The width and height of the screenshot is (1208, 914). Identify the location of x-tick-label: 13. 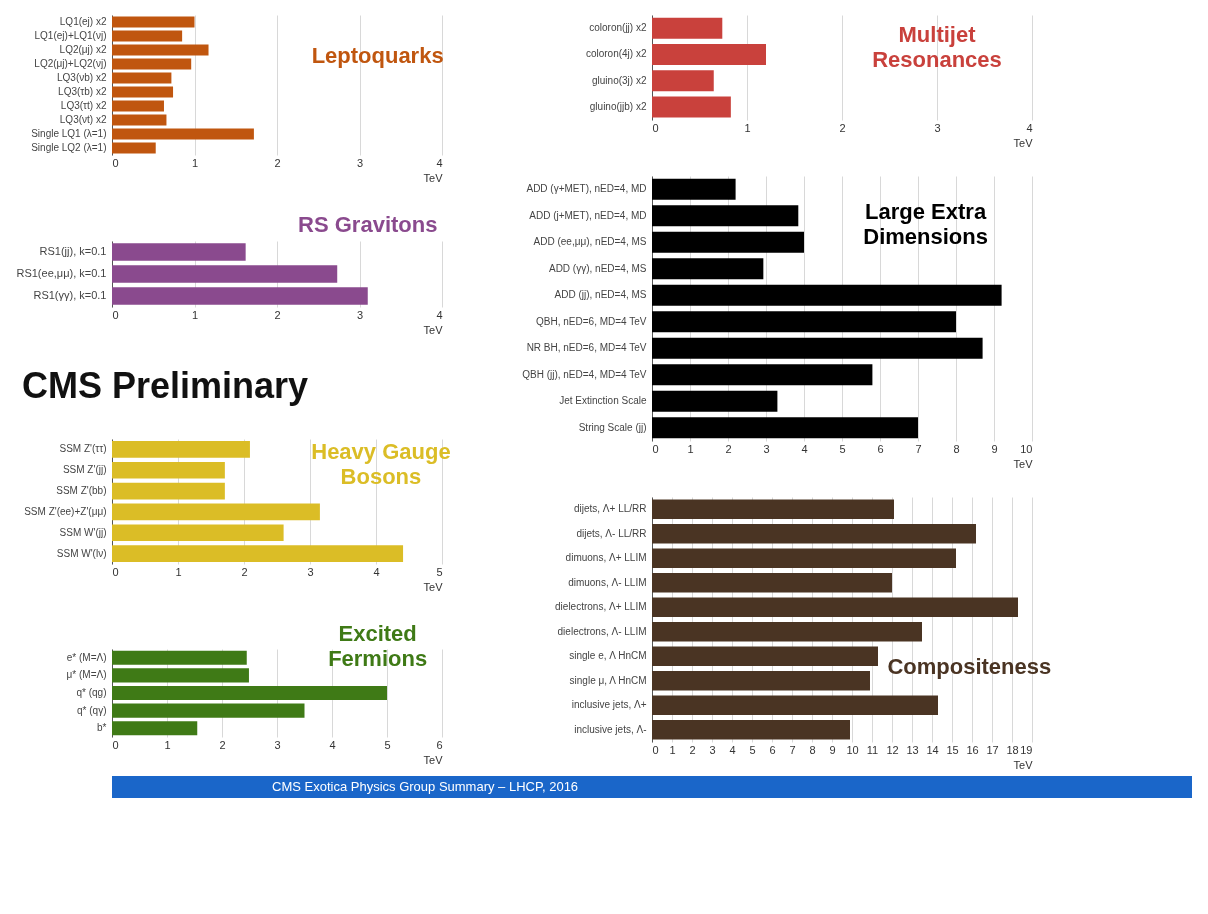
(912, 749).